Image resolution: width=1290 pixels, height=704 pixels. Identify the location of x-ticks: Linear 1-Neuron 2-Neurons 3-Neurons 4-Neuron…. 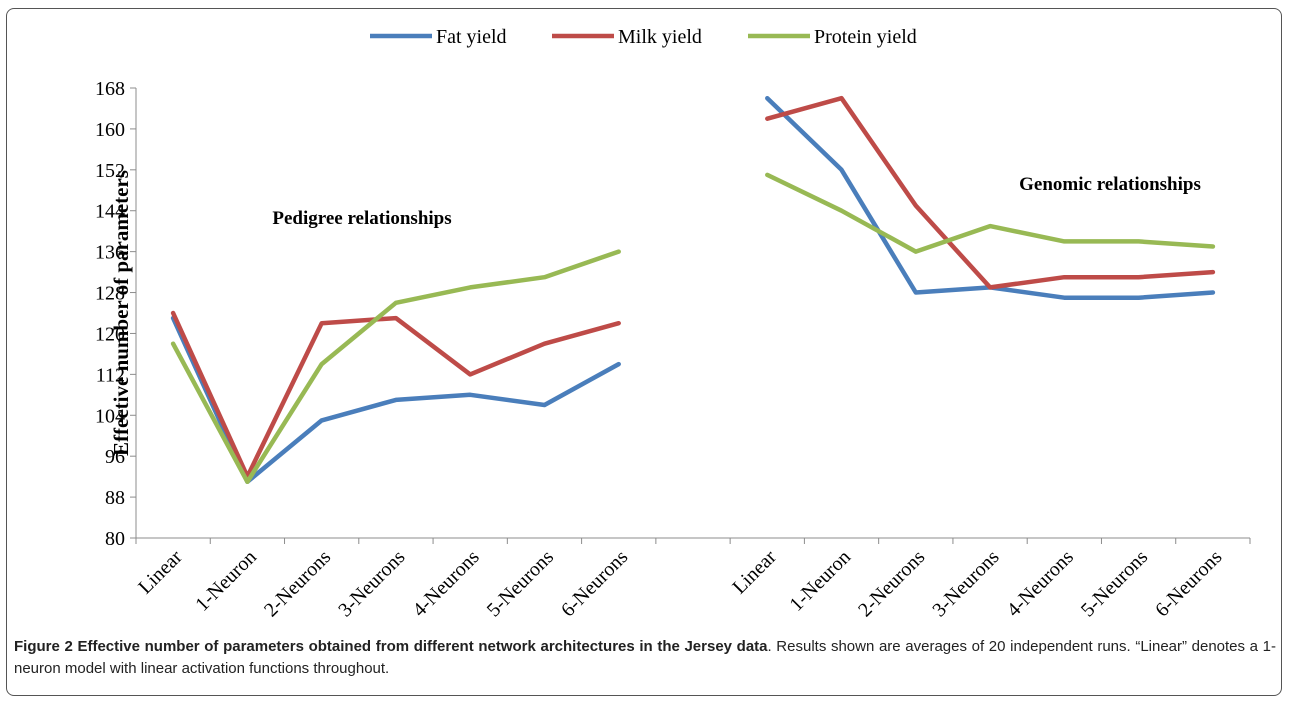
(692, 579).